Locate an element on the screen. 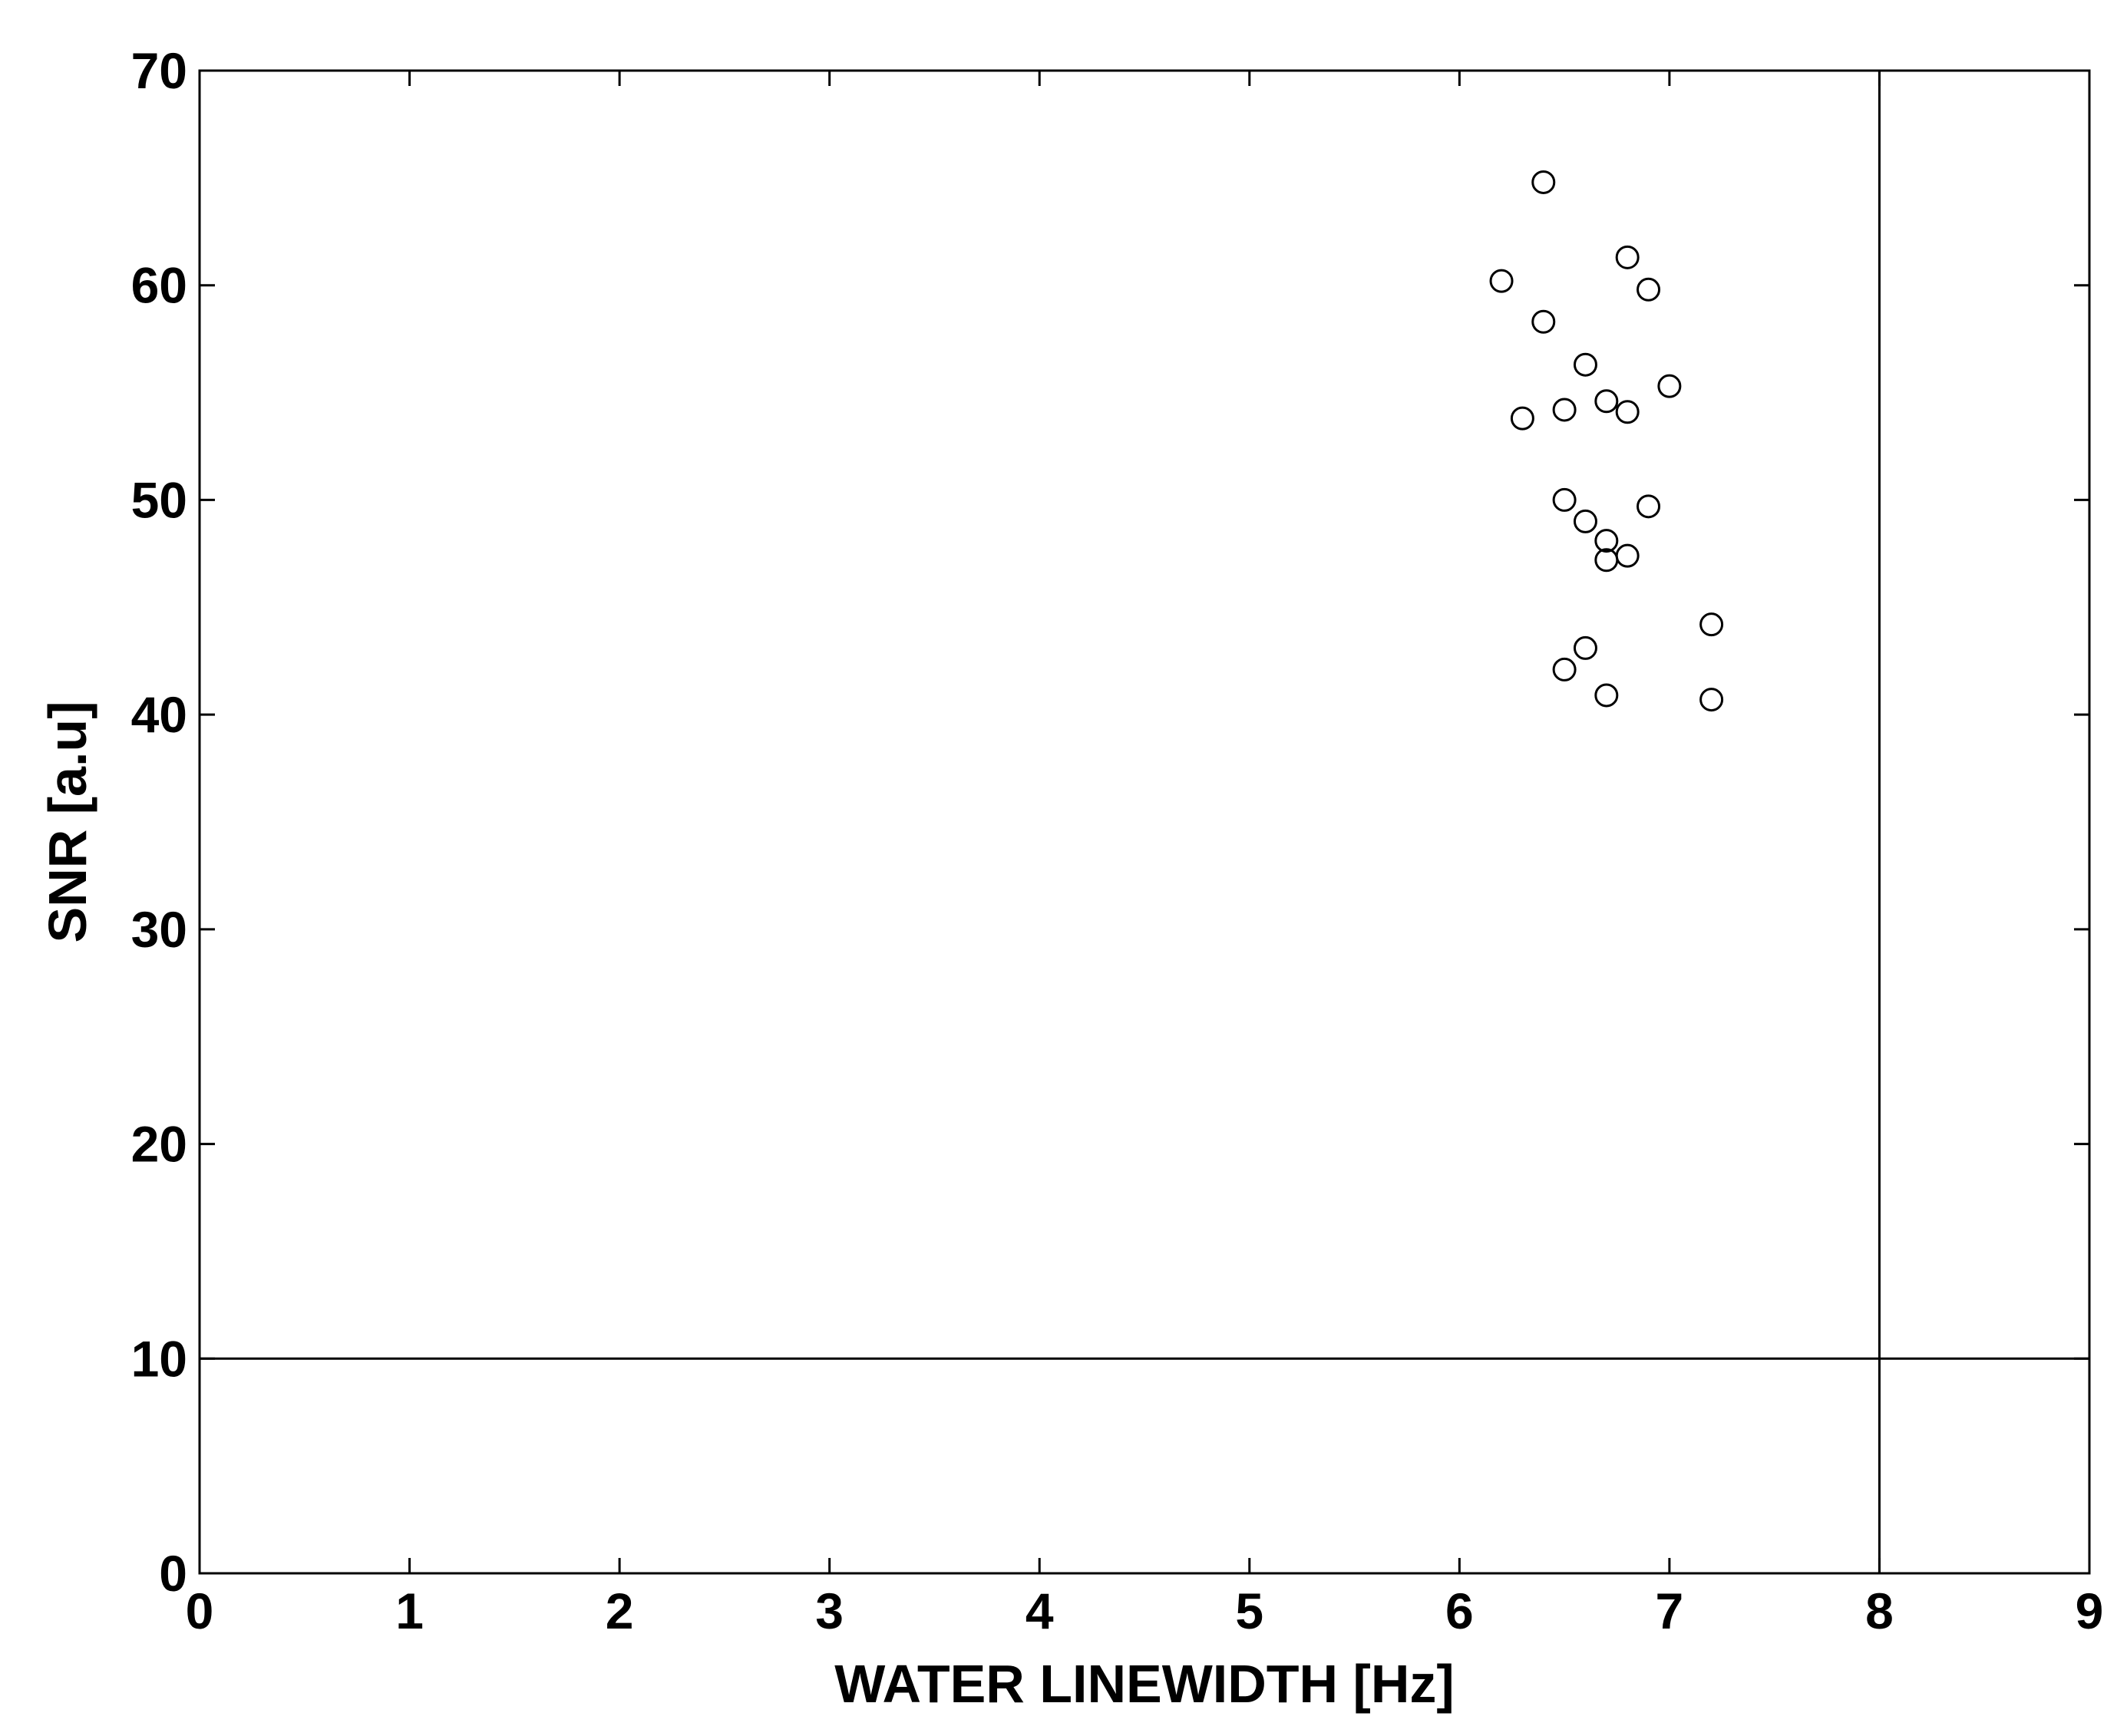  y-tick-label: 10 is located at coordinates (159, 1359).